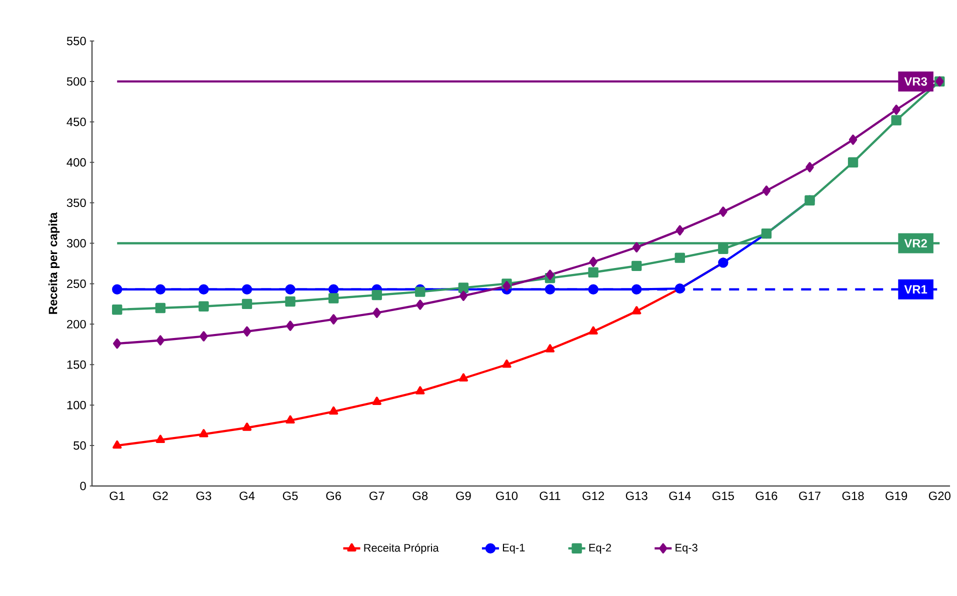  What do you see at coordinates (915, 243) in the screenshot?
I see `ref-line-label: VR2` at bounding box center [915, 243].